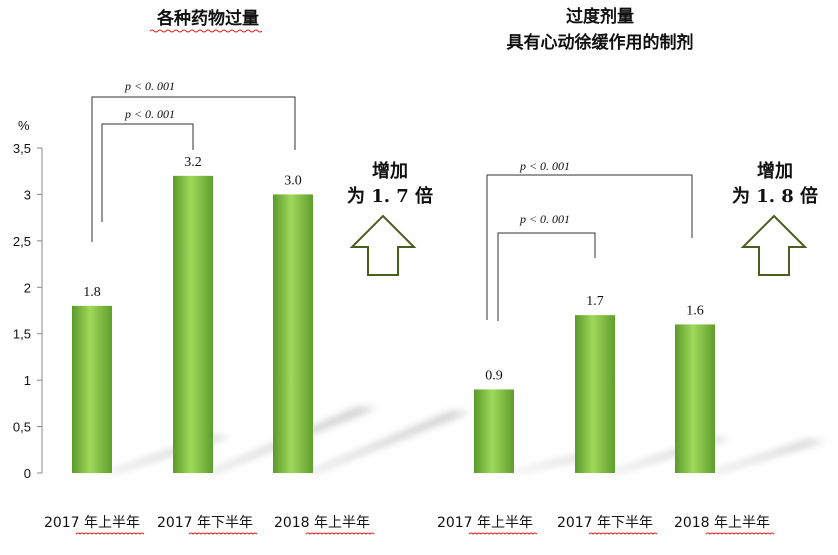  I want to click on y-tick-label: 0, so click(27, 473).